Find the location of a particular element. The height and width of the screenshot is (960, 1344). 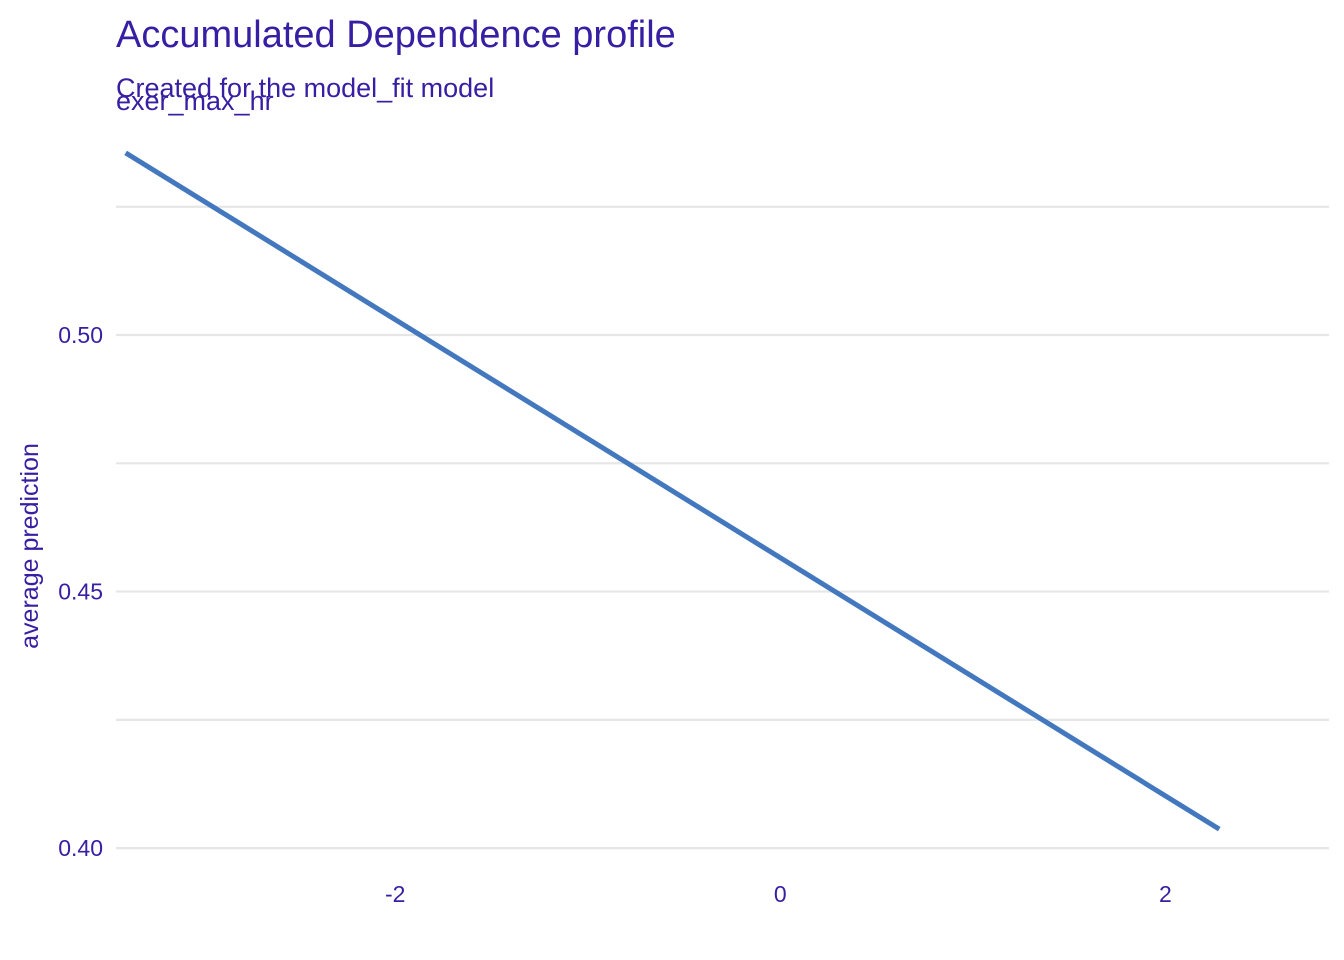

facet-label: exer_max_hr is located at coordinates (195, 101).